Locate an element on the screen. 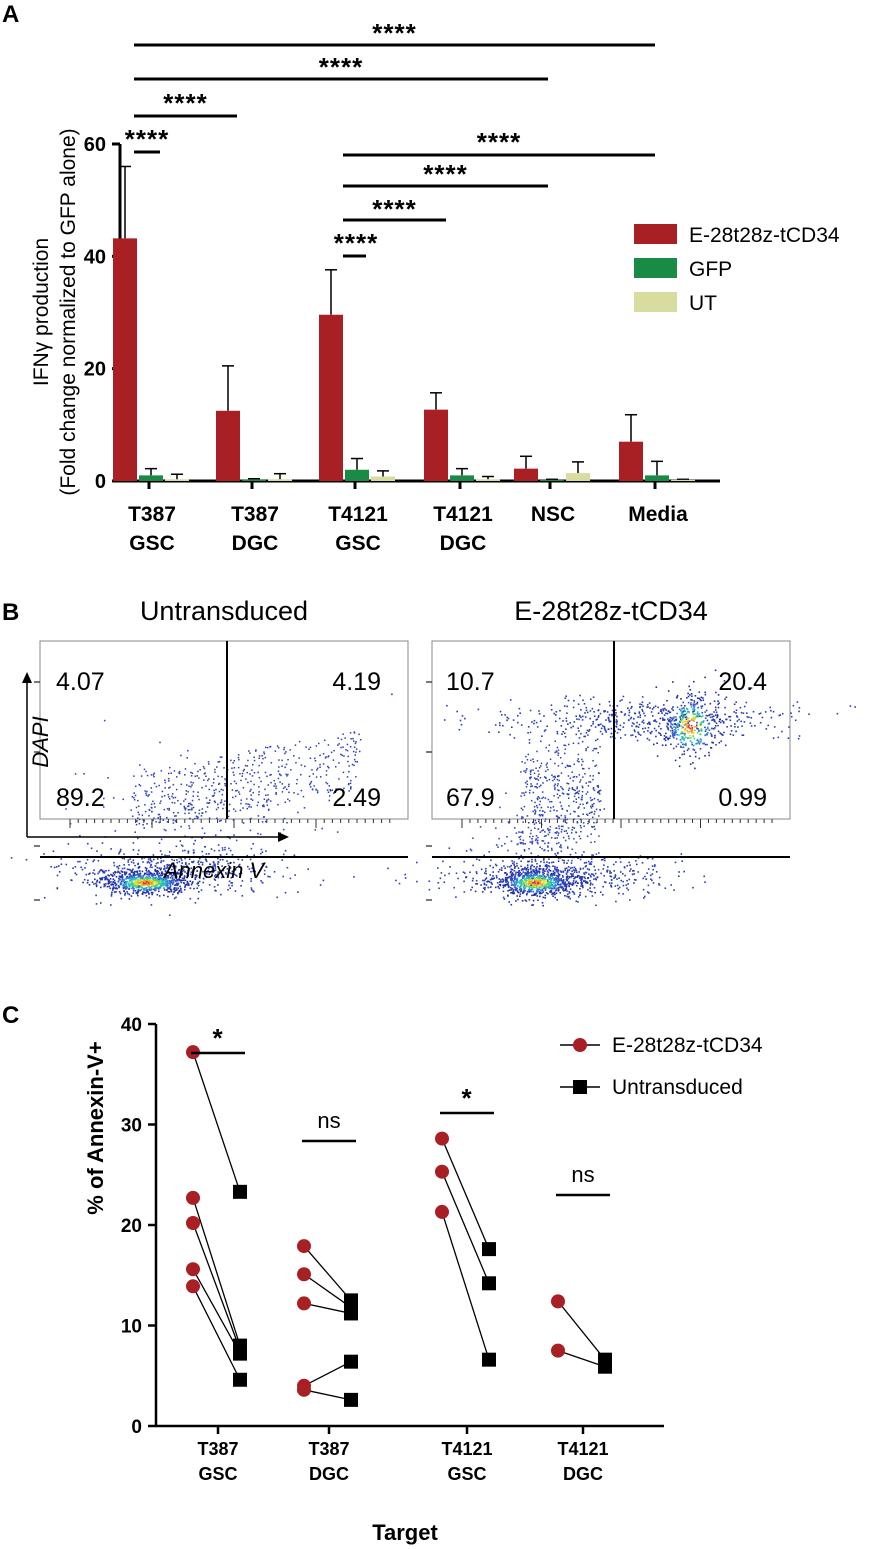 The width and height of the screenshot is (886, 1549). a-ylabel-line1: IFNγ production is located at coordinates (41, 312).